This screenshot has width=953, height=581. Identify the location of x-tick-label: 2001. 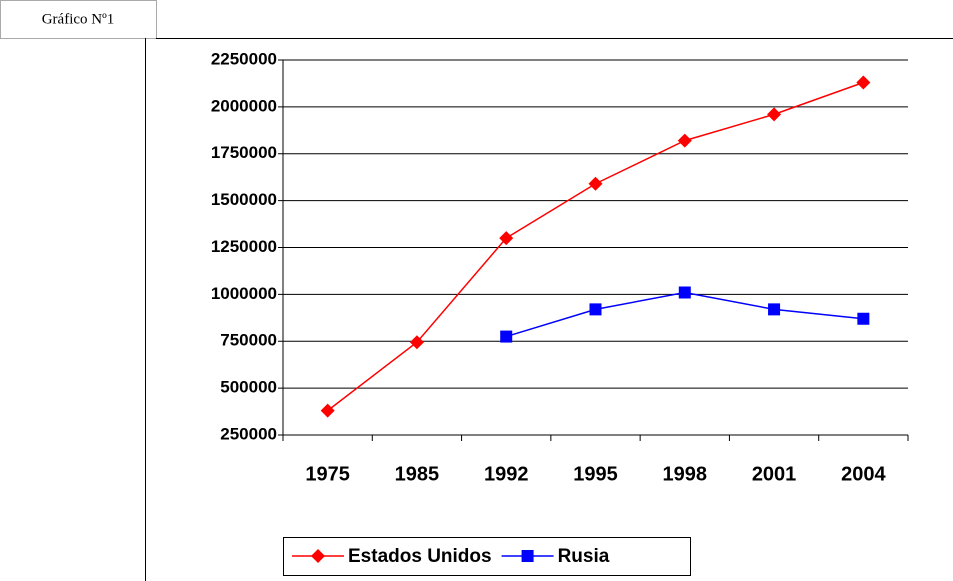
(774, 474).